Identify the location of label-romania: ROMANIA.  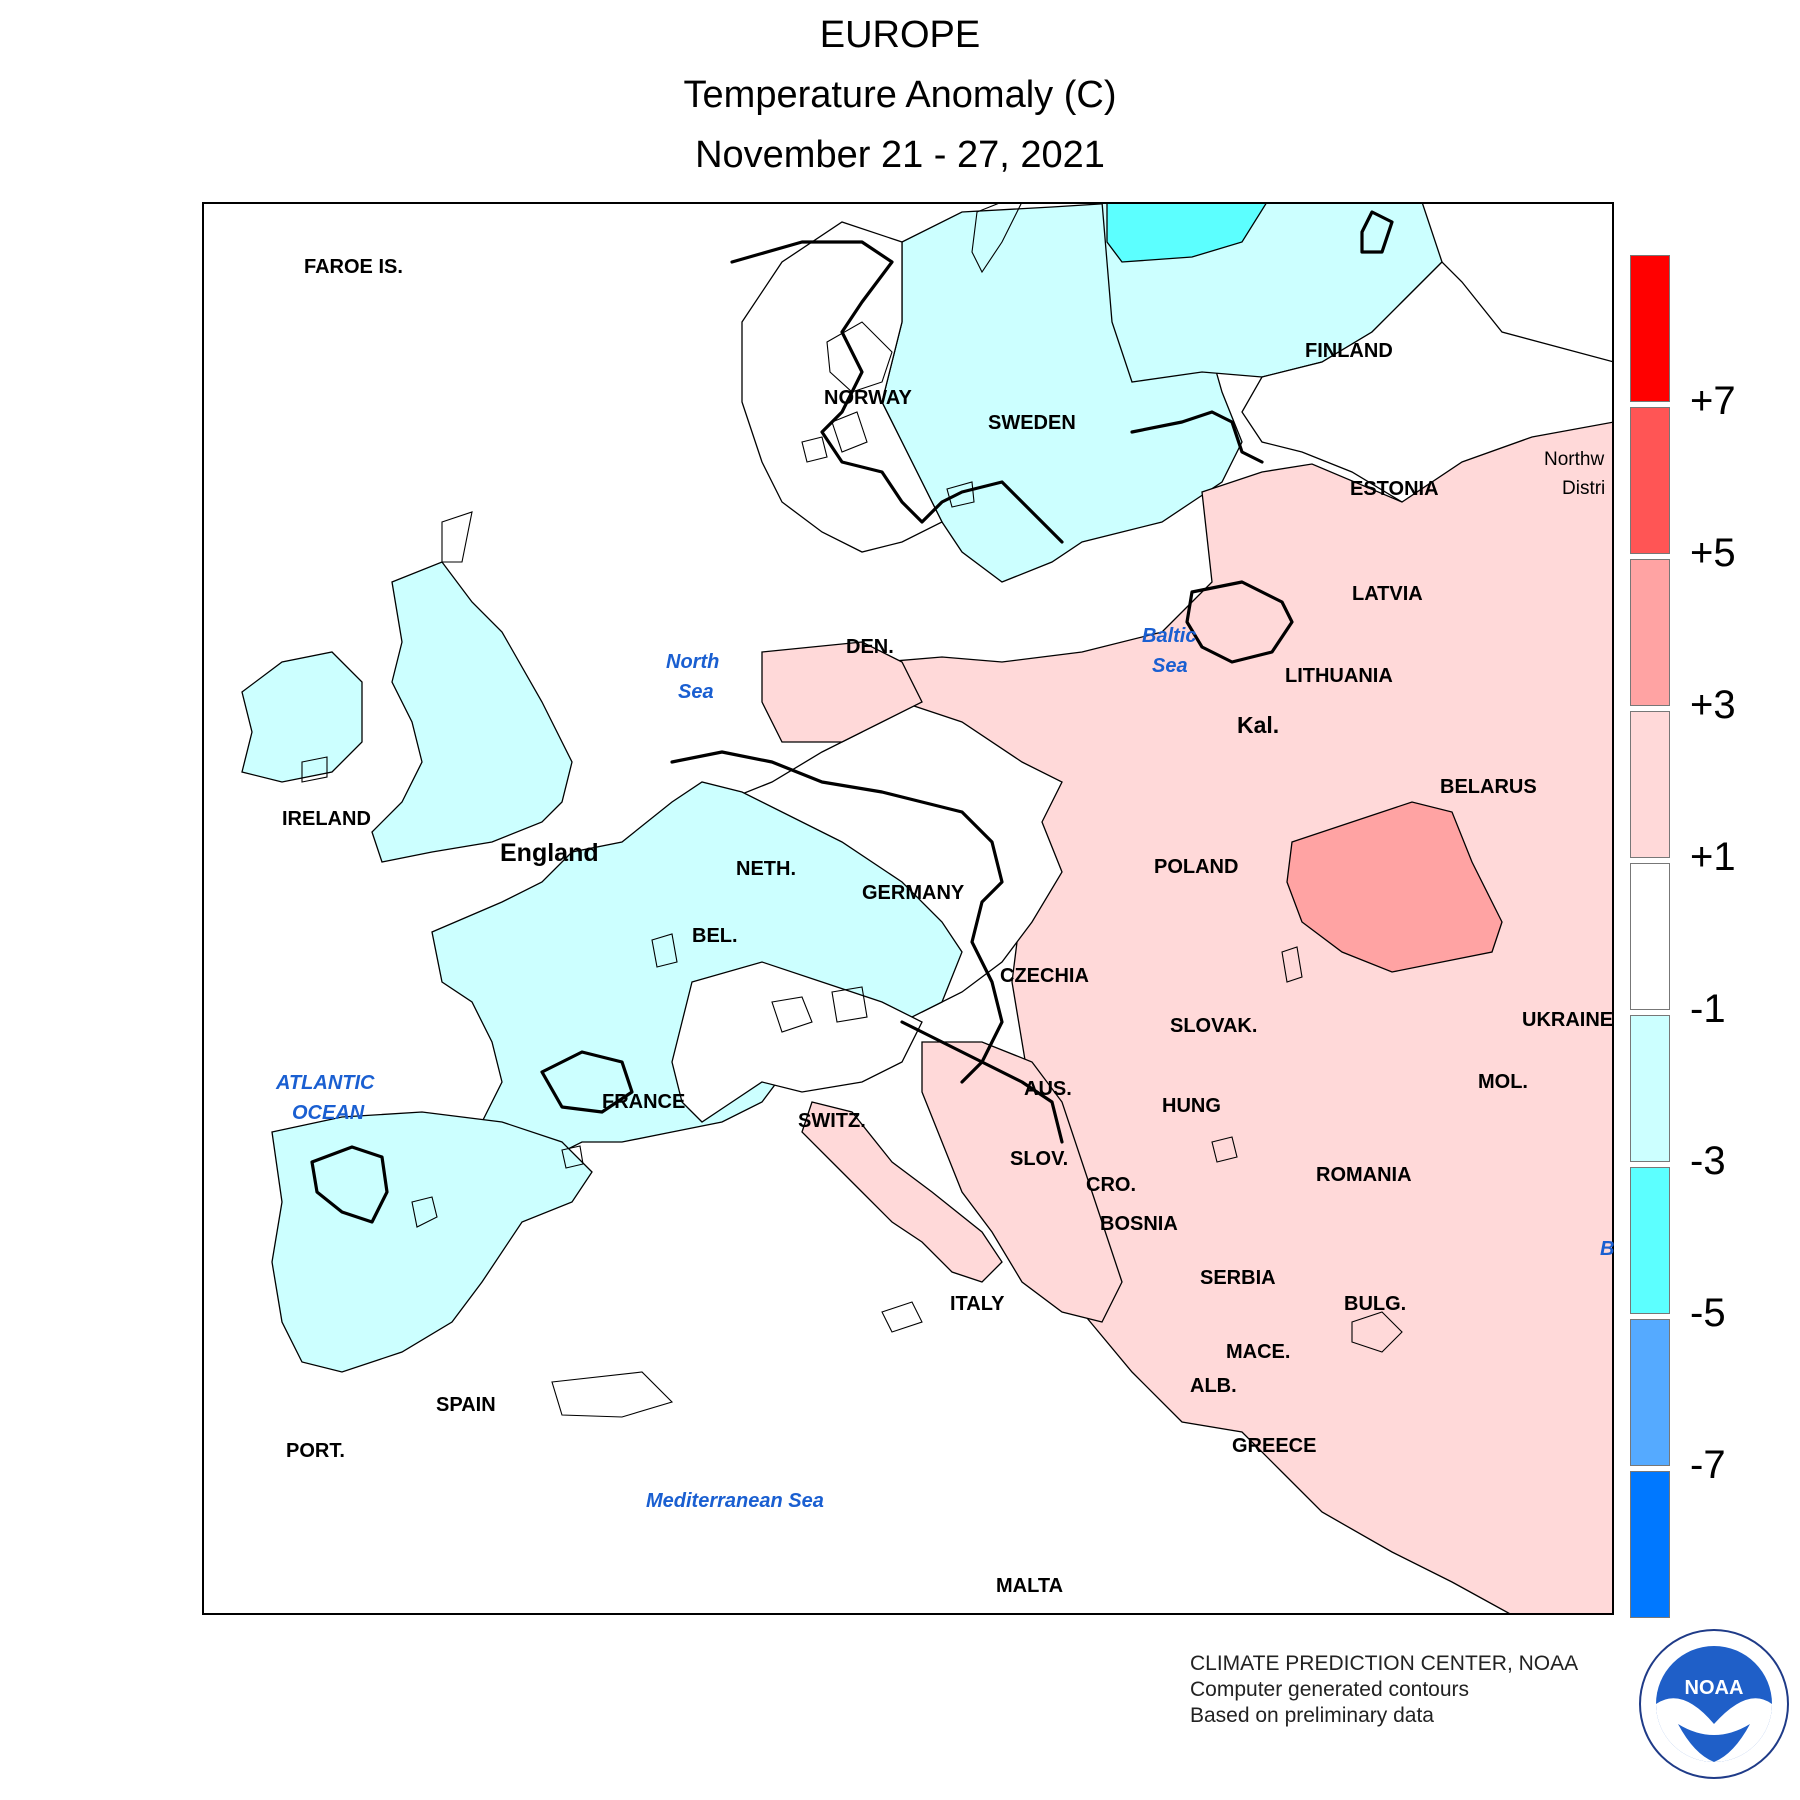
(1364, 1175).